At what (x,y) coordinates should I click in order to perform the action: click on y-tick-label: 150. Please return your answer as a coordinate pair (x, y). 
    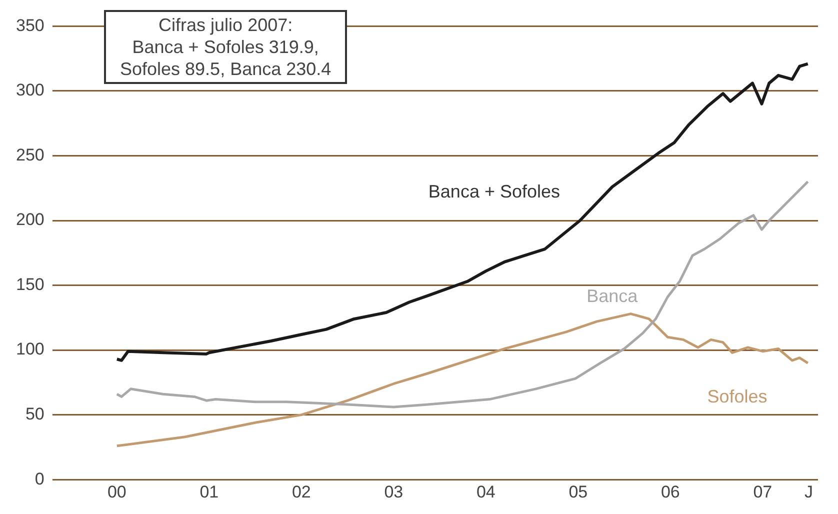
    Looking at the image, I should click on (30, 284).